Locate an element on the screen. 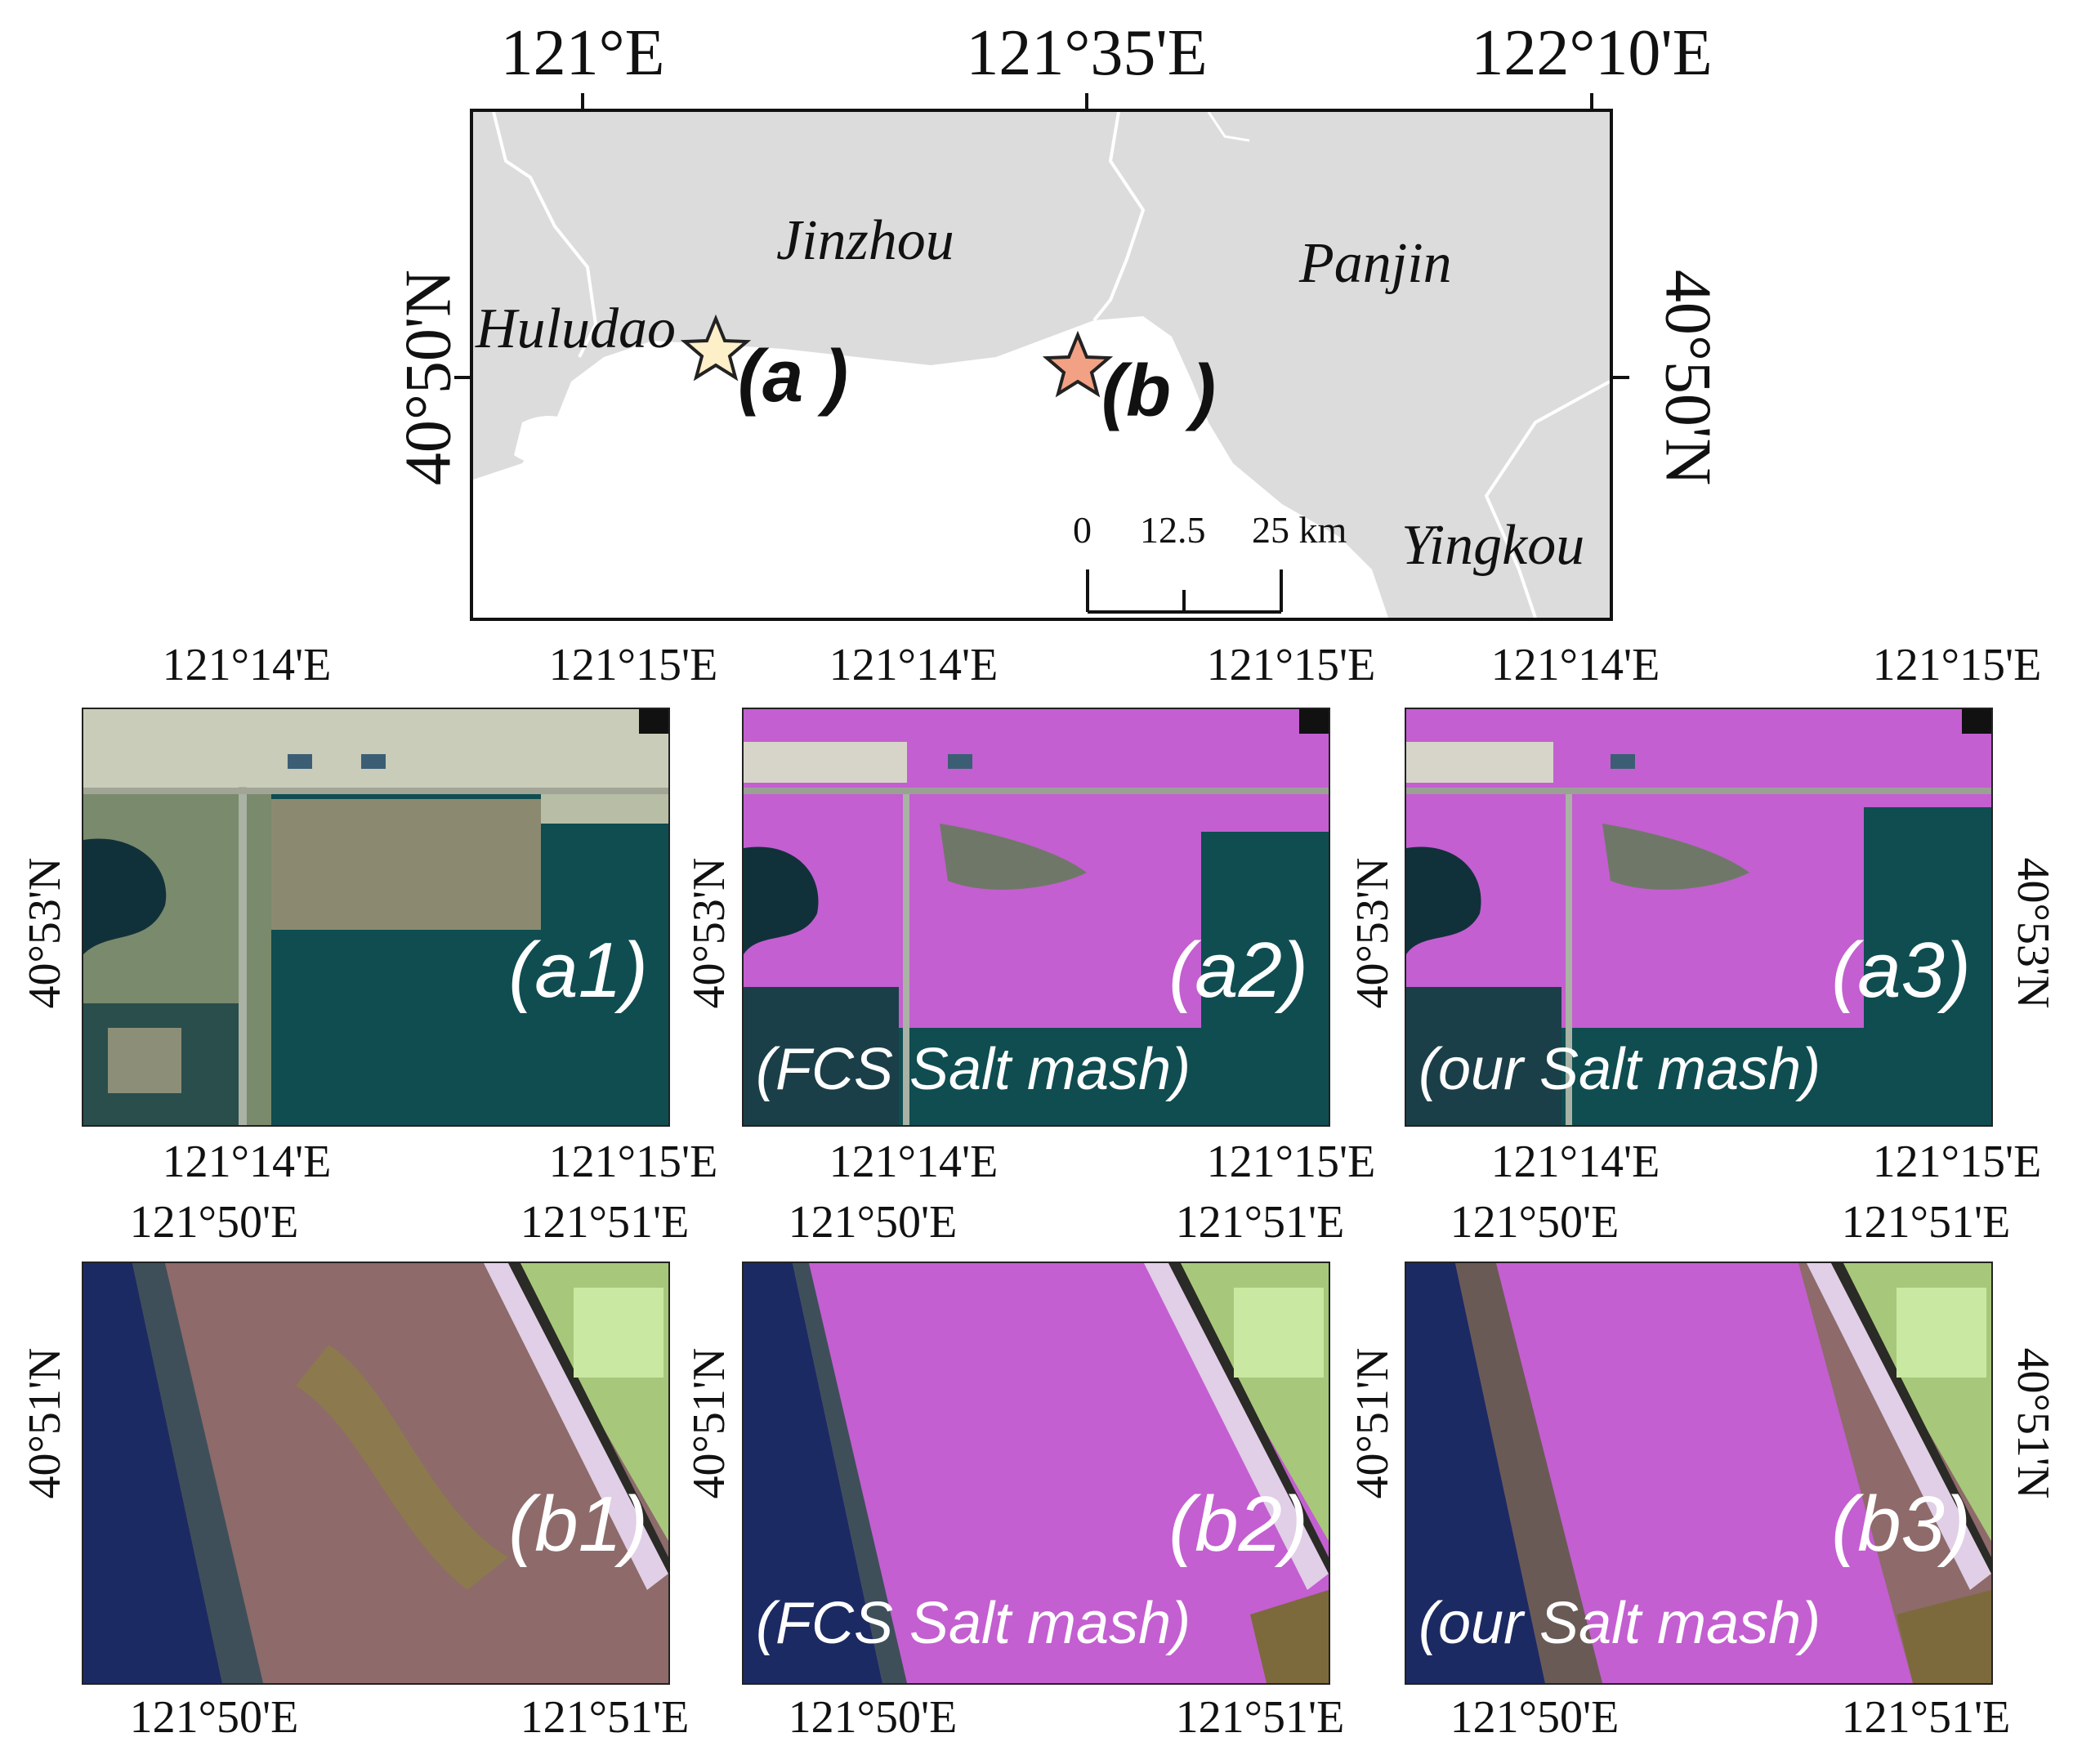 The width and height of the screenshot is (2073, 1764). b2-bottom-lon-1: 121°50'E is located at coordinates (873, 1717).